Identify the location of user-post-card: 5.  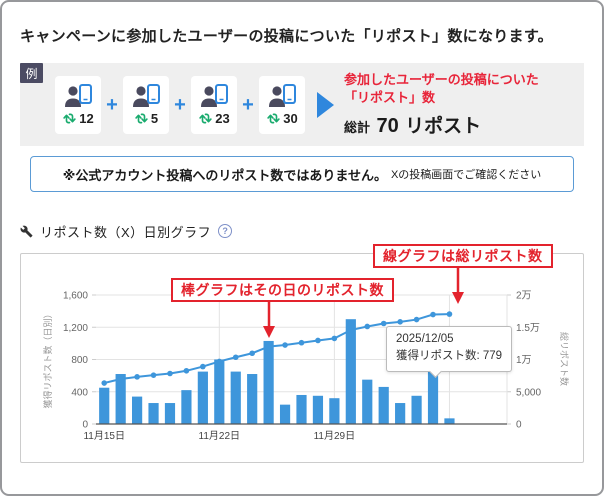
(146, 104).